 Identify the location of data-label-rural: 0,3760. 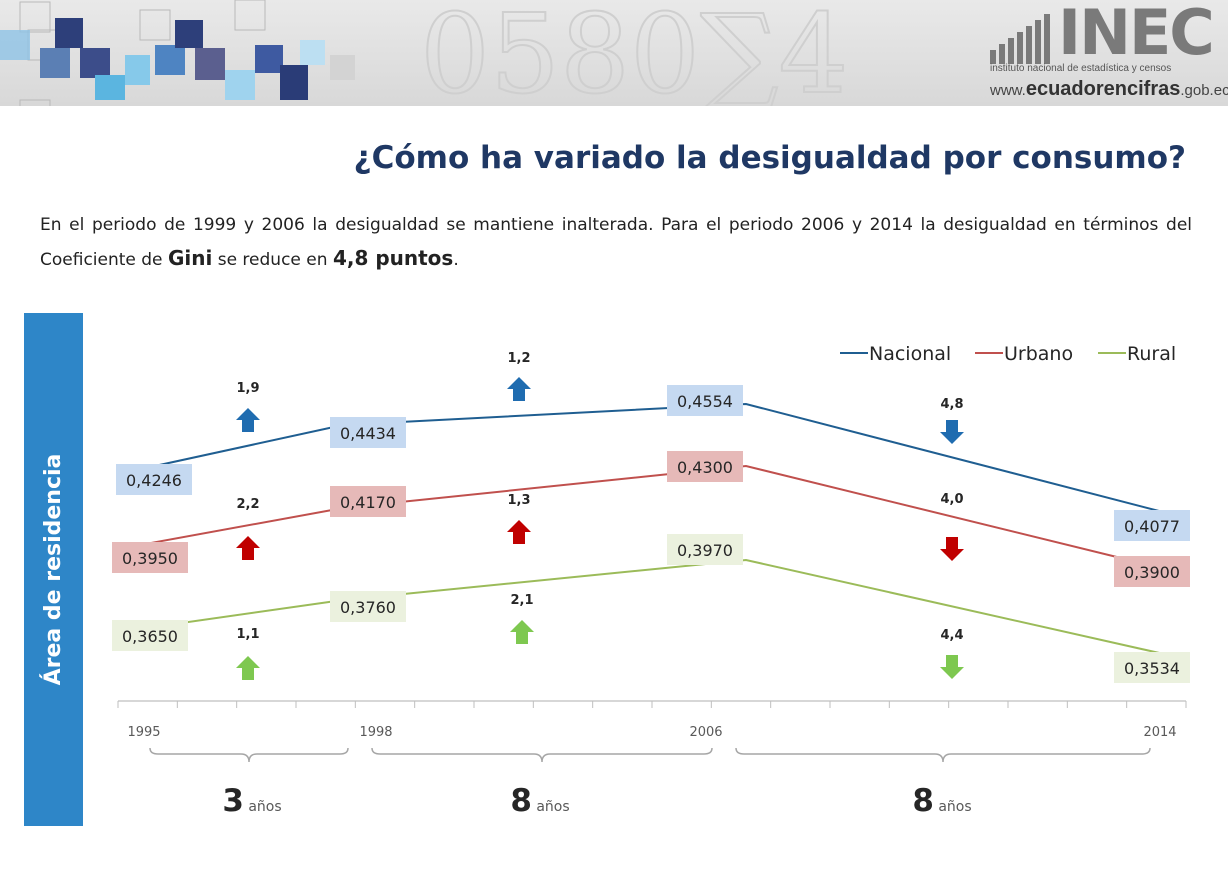
(368, 607).